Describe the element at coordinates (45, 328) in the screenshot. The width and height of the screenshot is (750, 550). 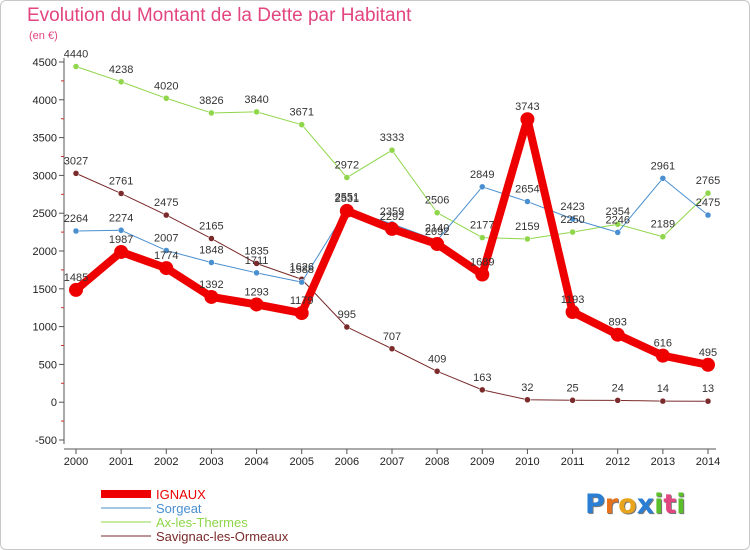
I see `y-tick-label: 1000` at that location.